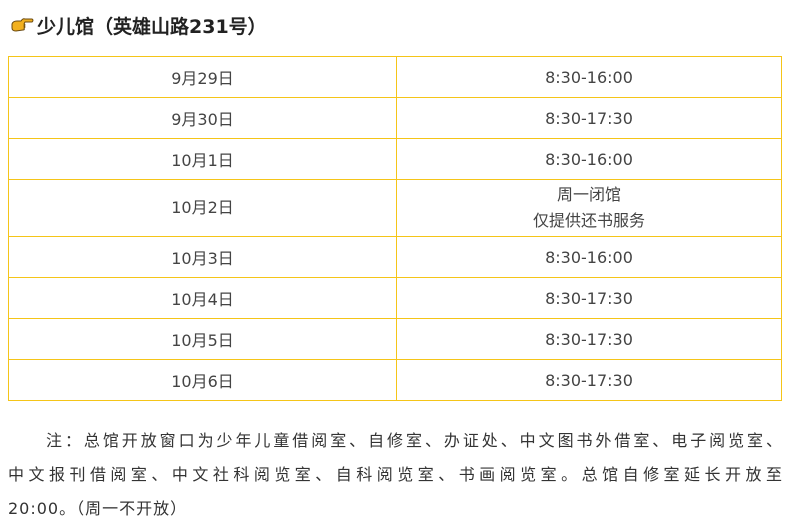  What do you see at coordinates (22, 25) in the screenshot?
I see `pointing-hand-icon` at bounding box center [22, 25].